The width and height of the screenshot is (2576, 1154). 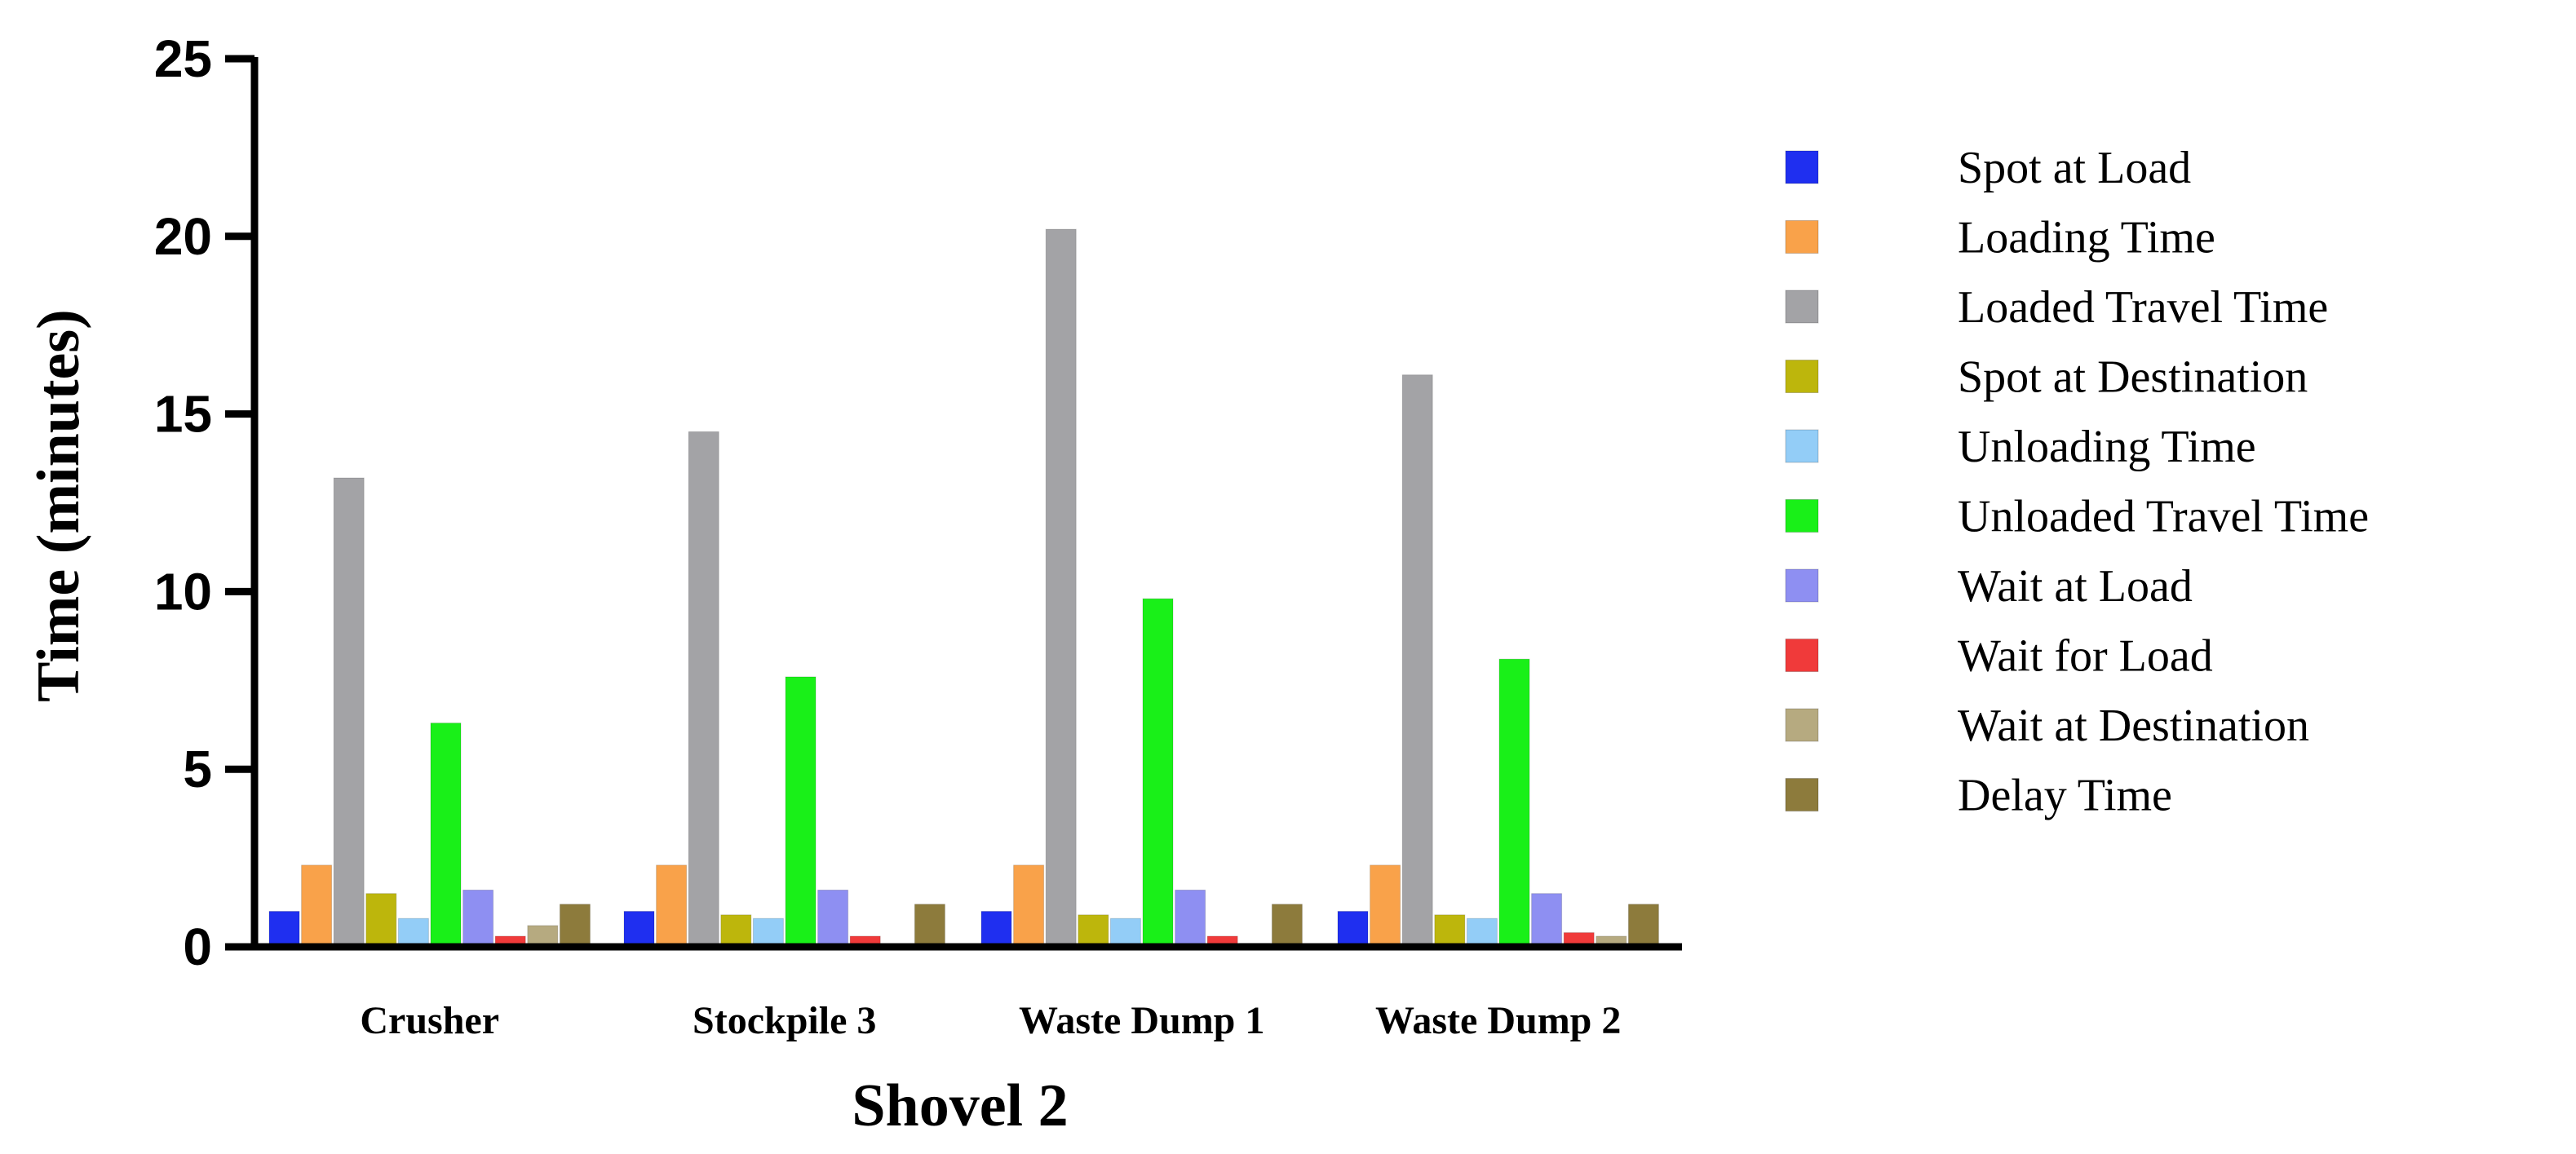 I want to click on legend-label: Wait for Load, so click(x=2085, y=656).